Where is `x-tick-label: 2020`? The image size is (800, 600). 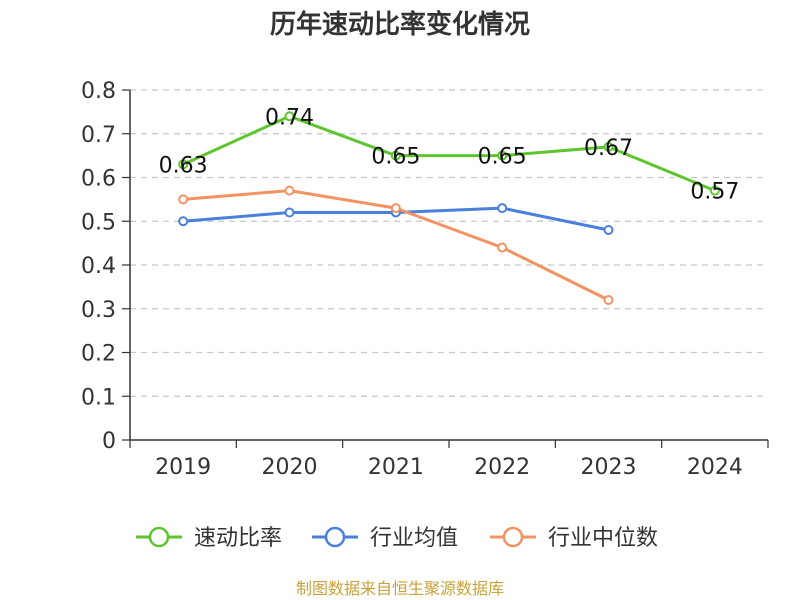 x-tick-label: 2020 is located at coordinates (290, 467).